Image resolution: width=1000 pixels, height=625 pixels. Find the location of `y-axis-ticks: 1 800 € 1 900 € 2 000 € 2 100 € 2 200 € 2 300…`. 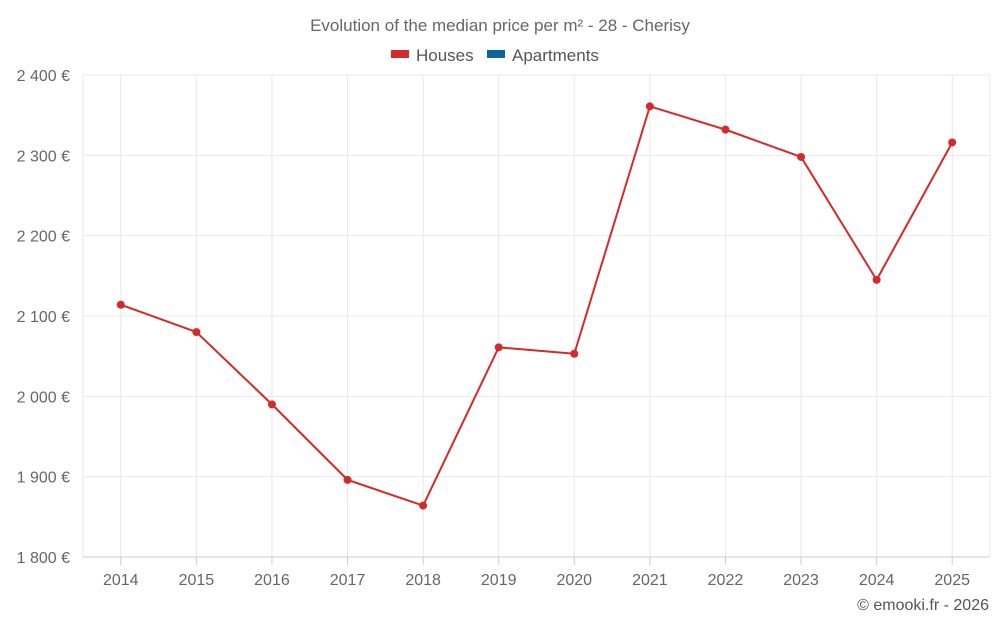

y-axis-ticks: 1 800 € 1 900 € 2 000 € 2 100 € 2 200 € 2 300… is located at coordinates (43, 317).